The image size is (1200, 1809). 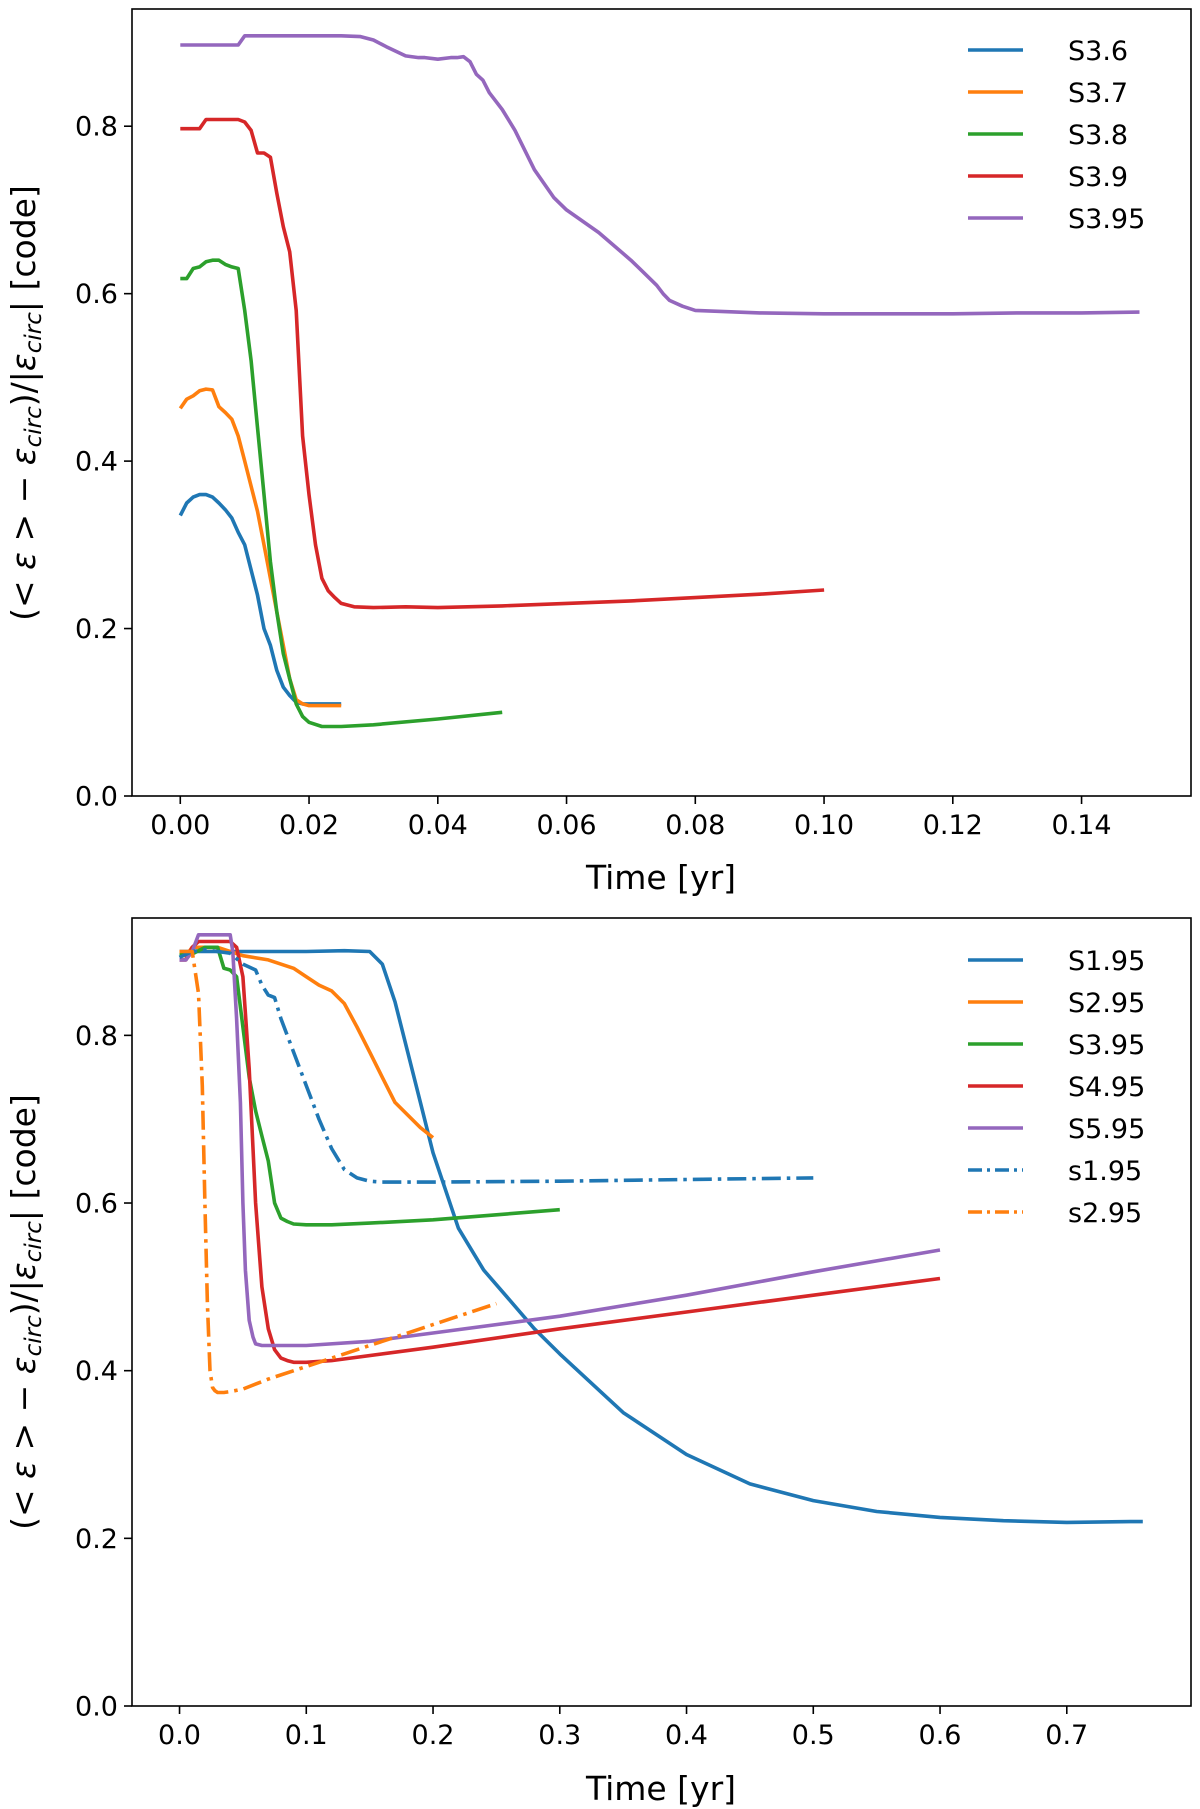 I want to click on bottom-chart-legend-label: S5.95, so click(x=1106, y=1129).